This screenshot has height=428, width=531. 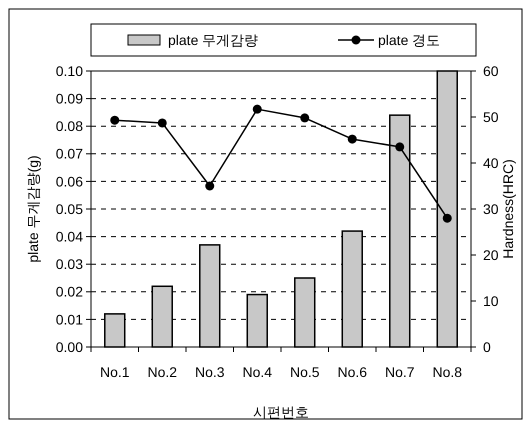 What do you see at coordinates (115, 372) in the screenshot?
I see `x-tick-label: No.1` at bounding box center [115, 372].